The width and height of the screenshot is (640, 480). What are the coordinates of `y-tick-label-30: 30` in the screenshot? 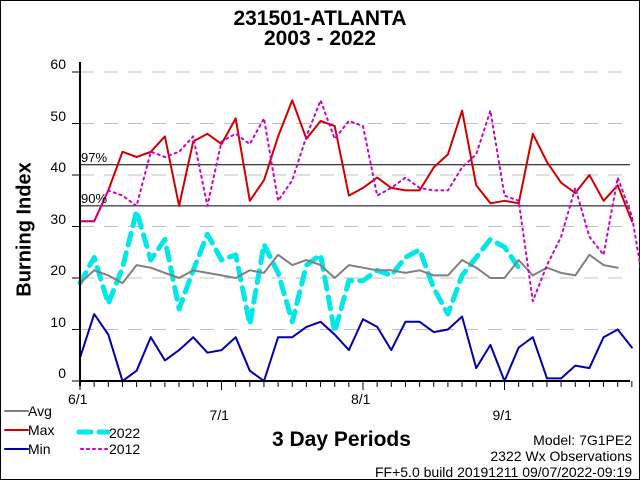 It's located at (58, 218).